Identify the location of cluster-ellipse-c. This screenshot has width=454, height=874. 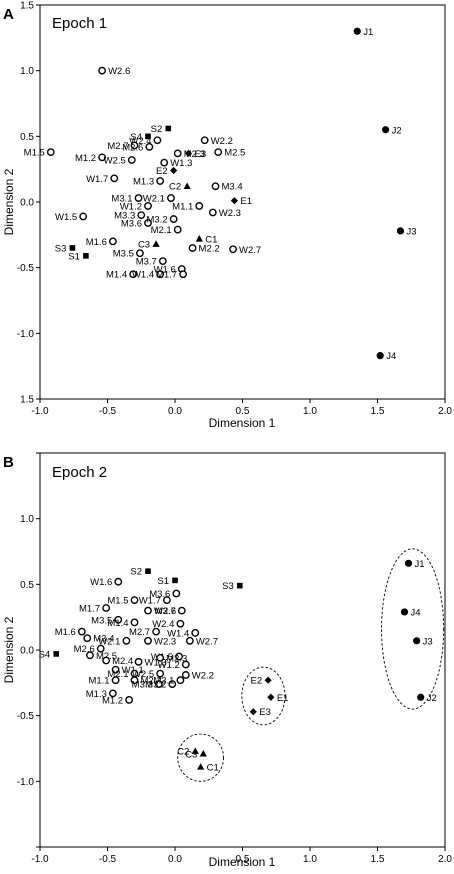
(201, 757).